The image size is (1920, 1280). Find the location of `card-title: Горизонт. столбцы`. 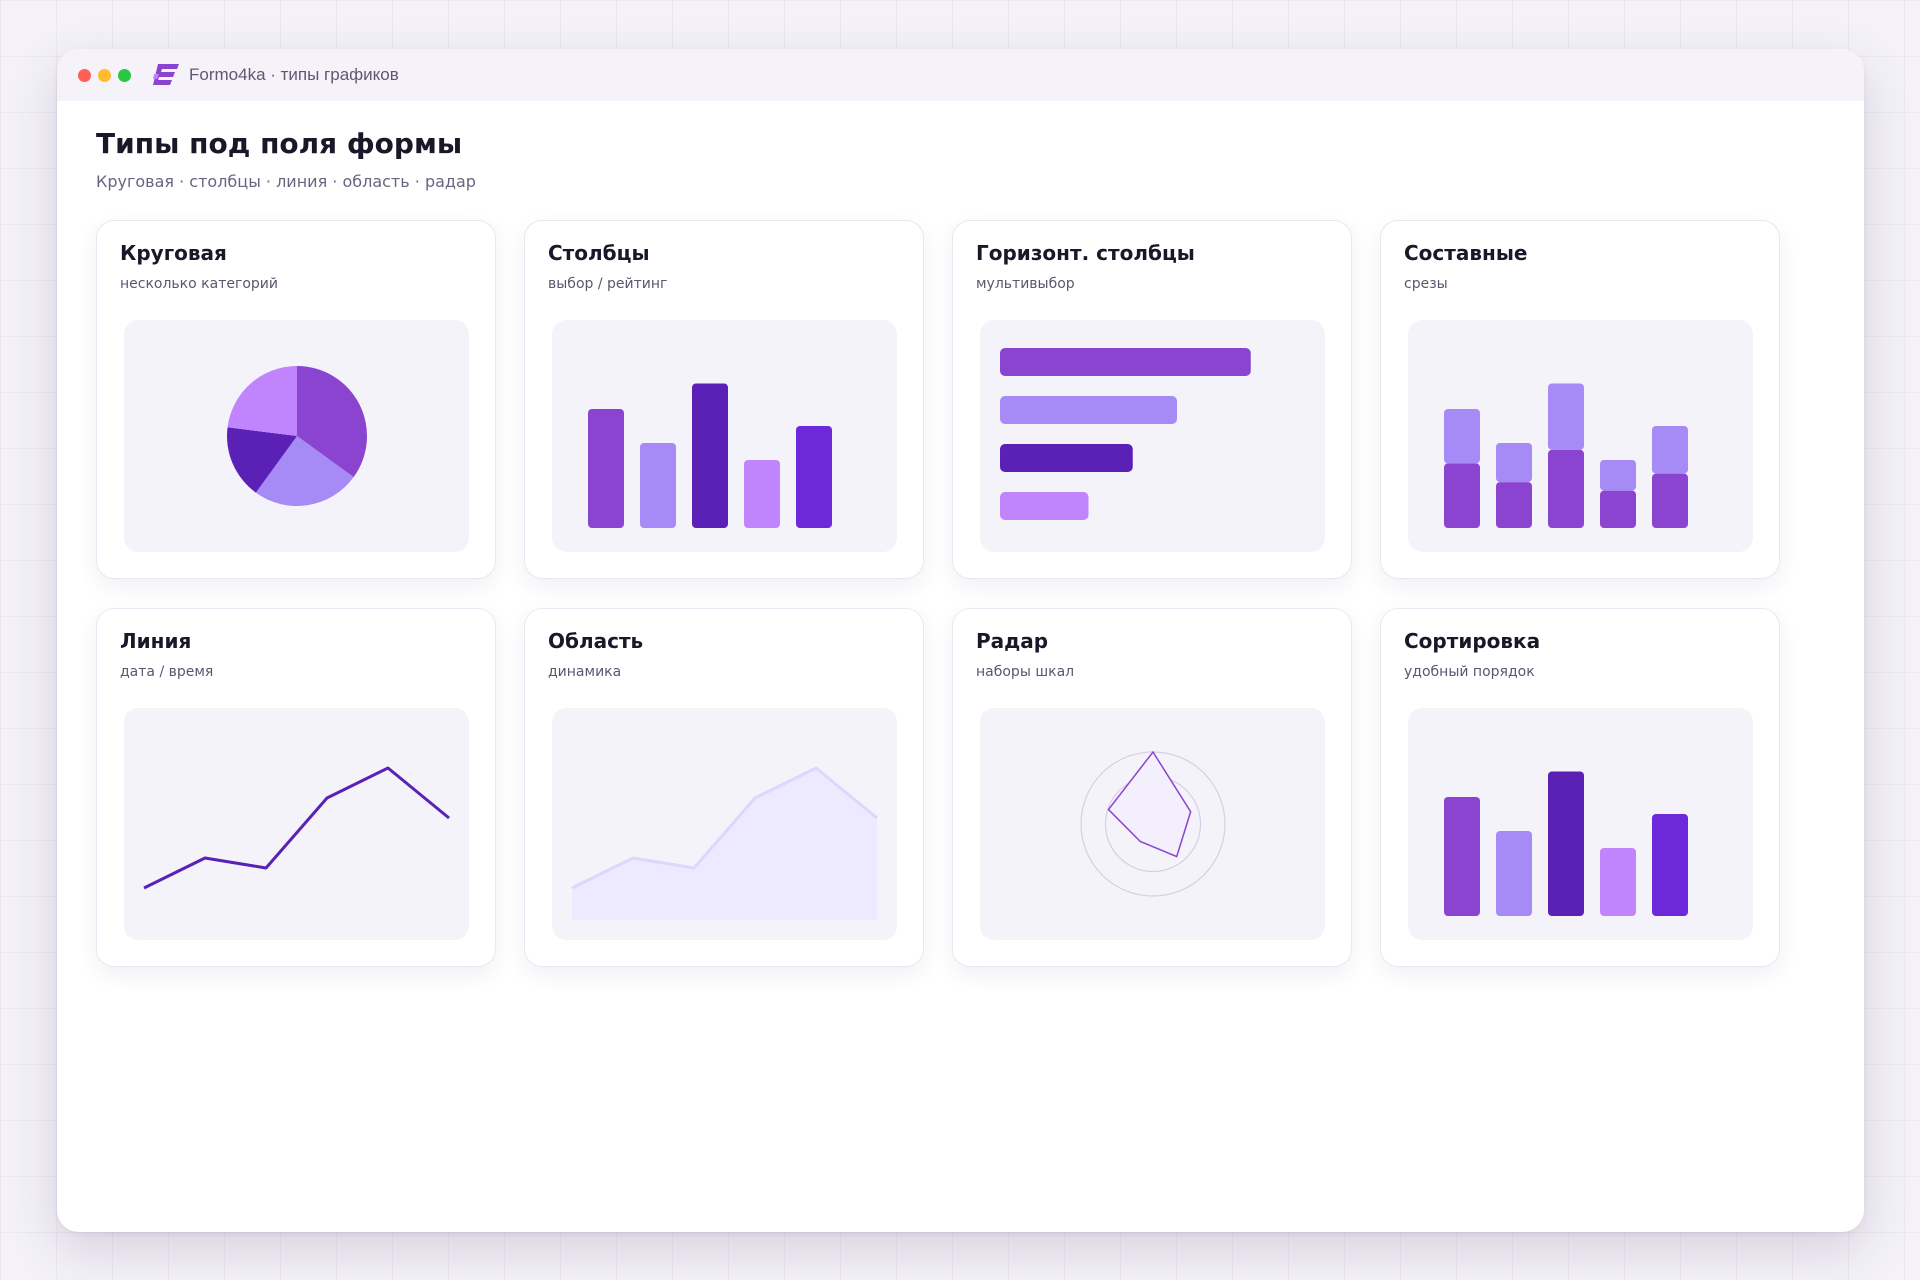

card-title: Горизонт. столбцы is located at coordinates (1085, 253).